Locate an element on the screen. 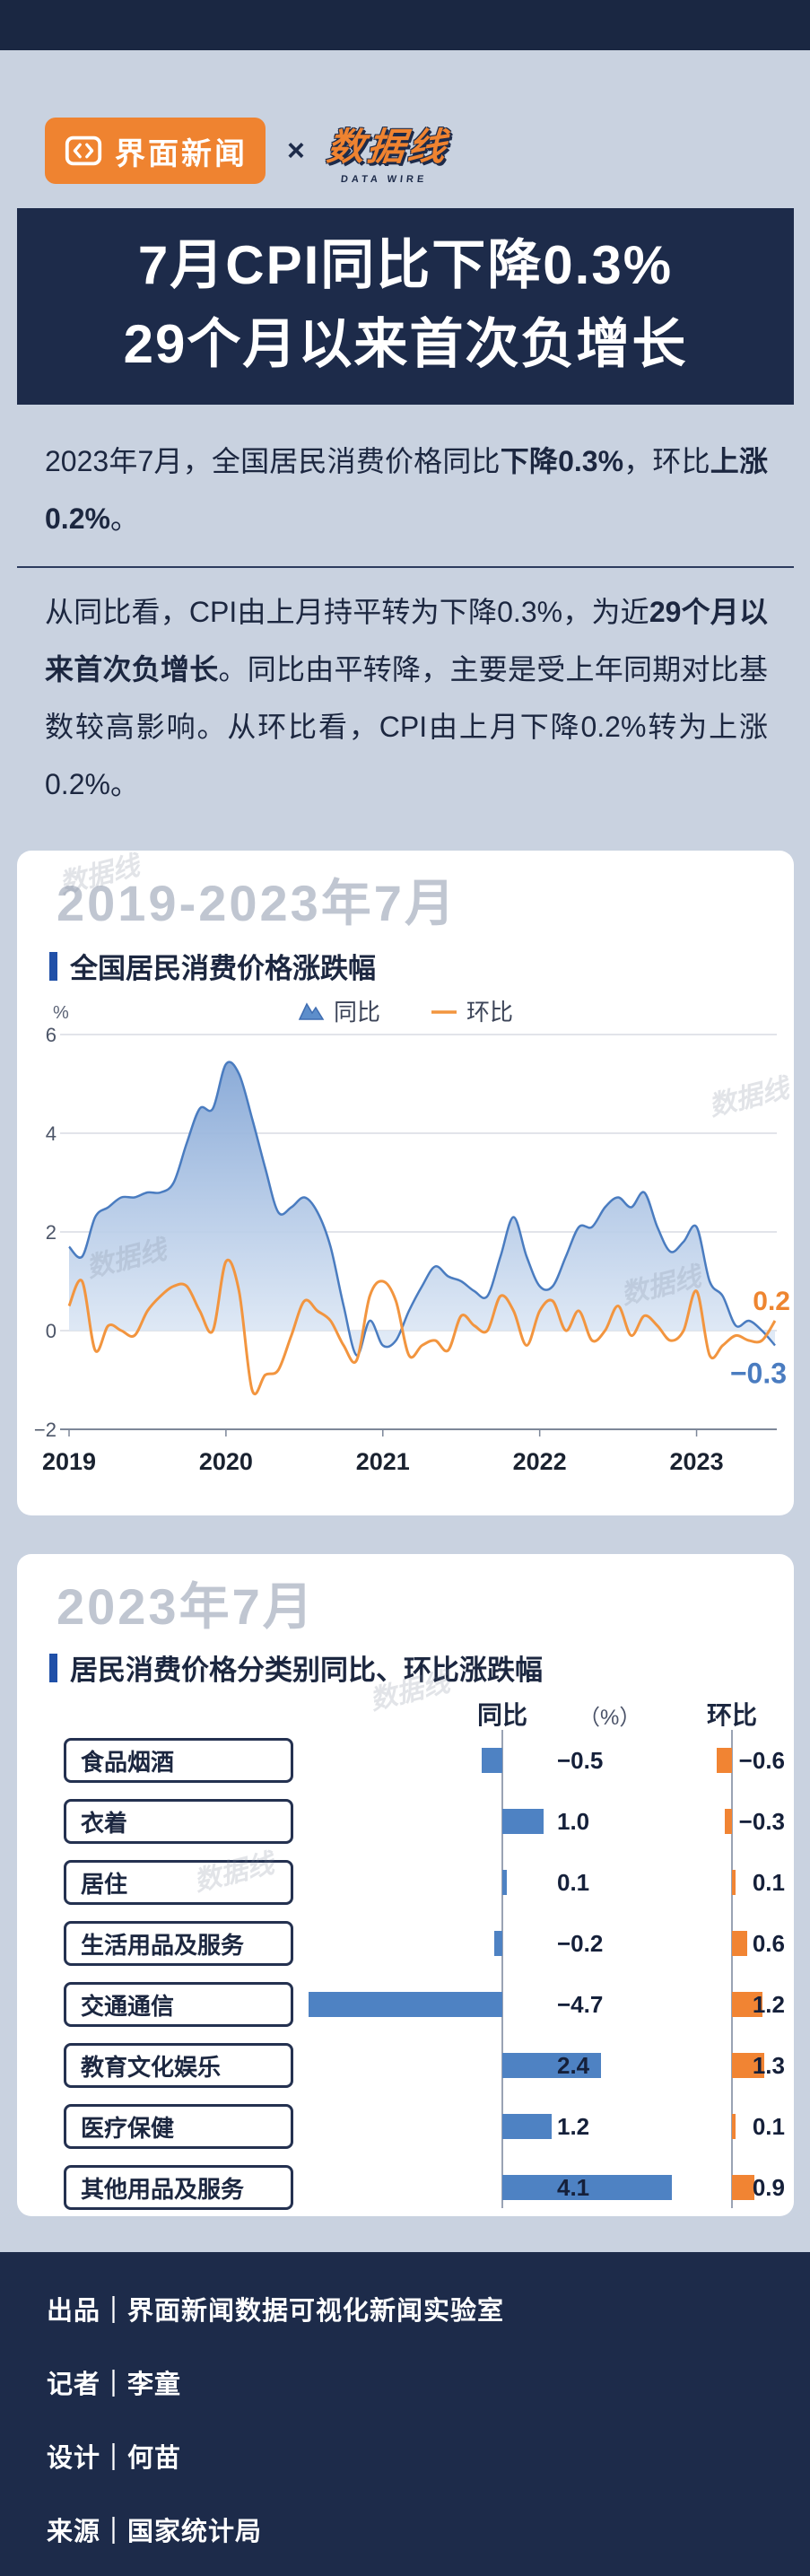 This screenshot has width=810, height=2576. footer-credit-reporter: 记者｜李童 is located at coordinates (115, 2385).